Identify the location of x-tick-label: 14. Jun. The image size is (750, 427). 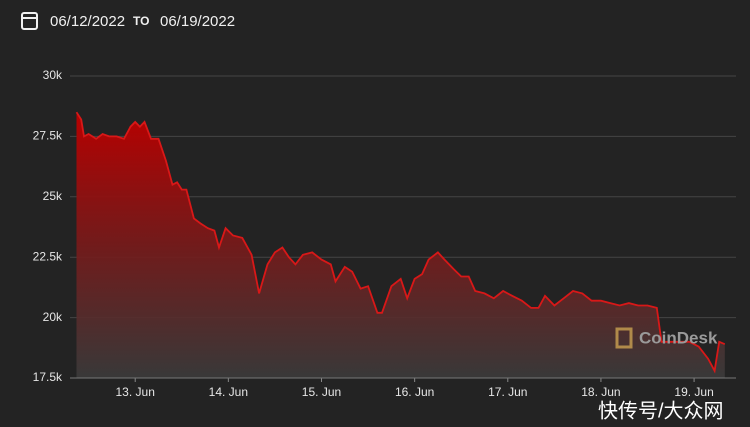
(228, 392).